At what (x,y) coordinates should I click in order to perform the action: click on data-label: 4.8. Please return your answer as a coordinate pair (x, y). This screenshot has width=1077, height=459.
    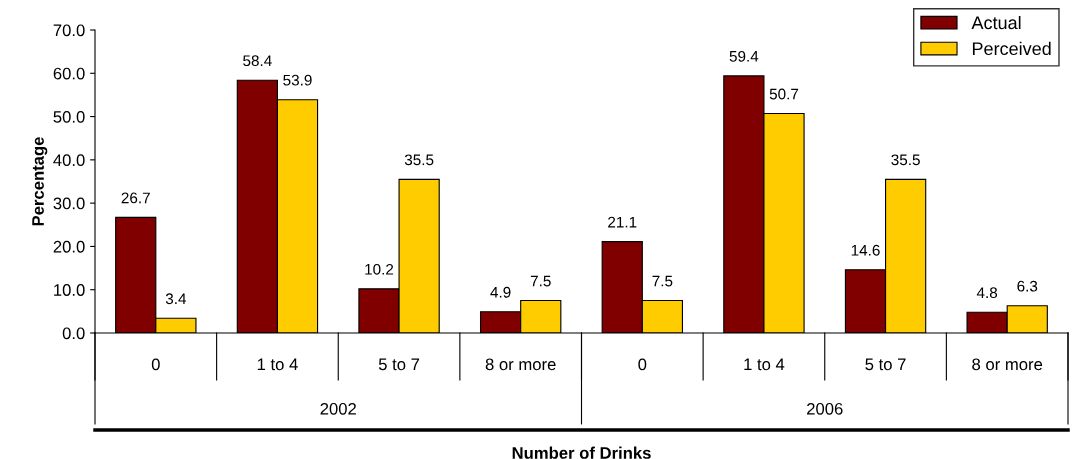
    Looking at the image, I should click on (987, 293).